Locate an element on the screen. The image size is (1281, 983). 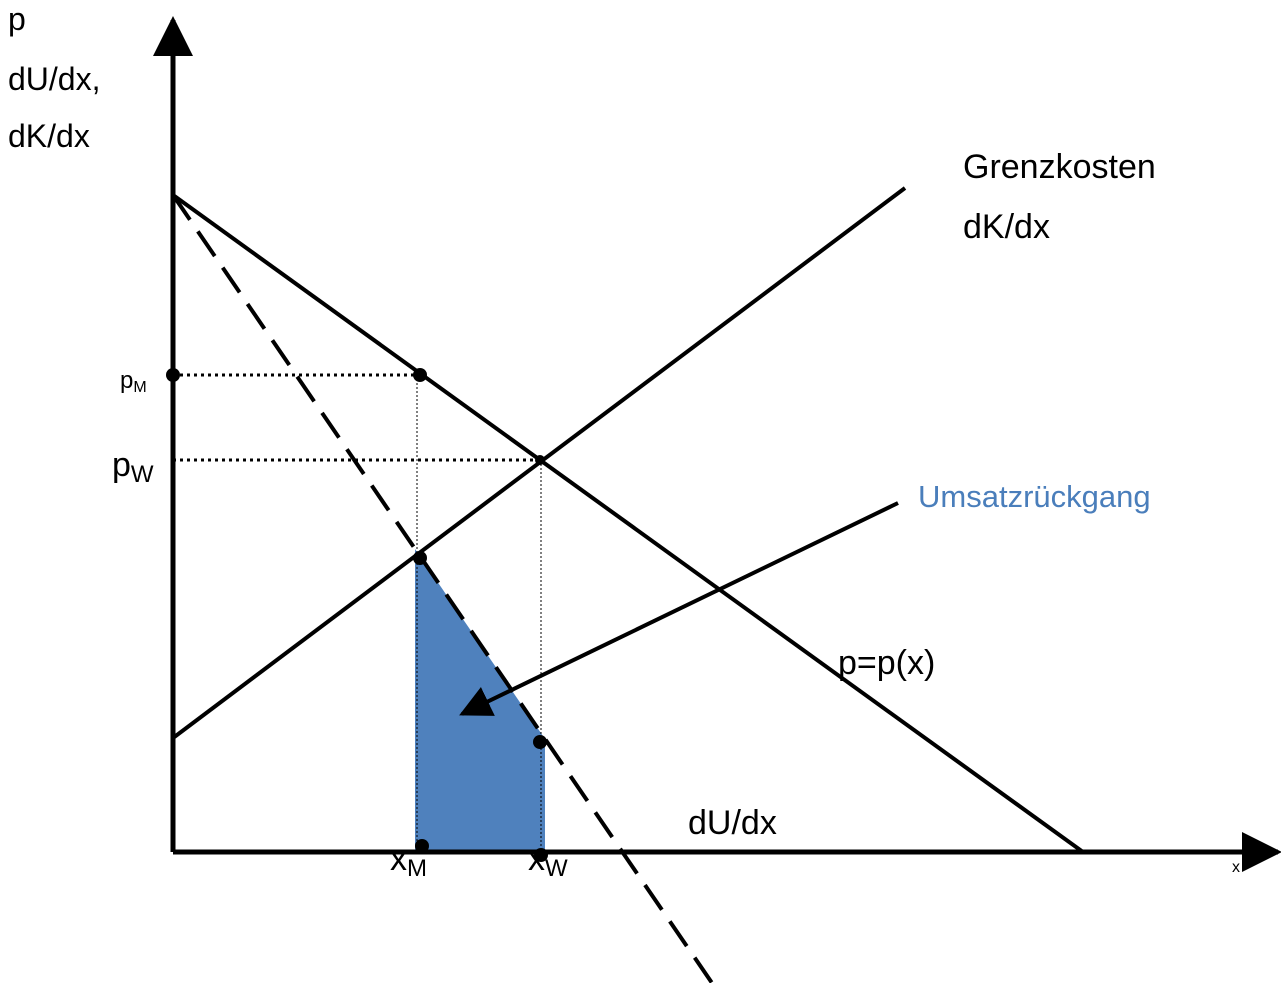
curve-label: p=p(x) is located at coordinates (886, 663).